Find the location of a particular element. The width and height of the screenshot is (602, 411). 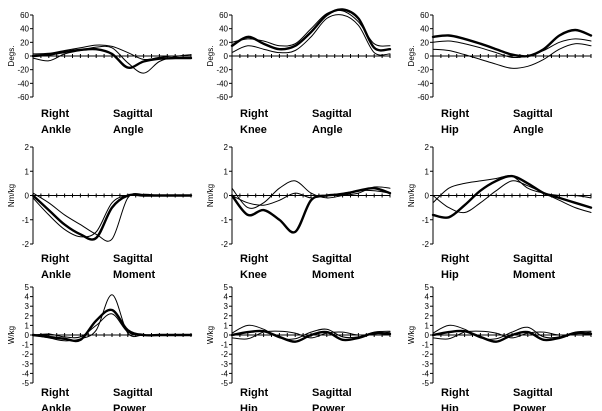

y-tick-label: -4 is located at coordinates (426, 373).